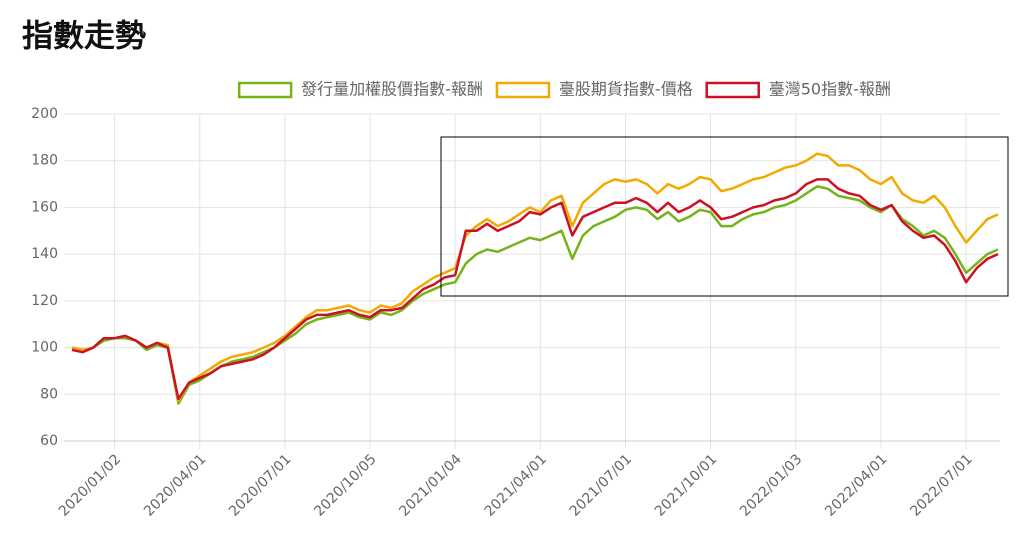 This screenshot has width=1024, height=544. What do you see at coordinates (856, 485) in the screenshot?
I see `x-tick-label: 2022/04/01` at bounding box center [856, 485].